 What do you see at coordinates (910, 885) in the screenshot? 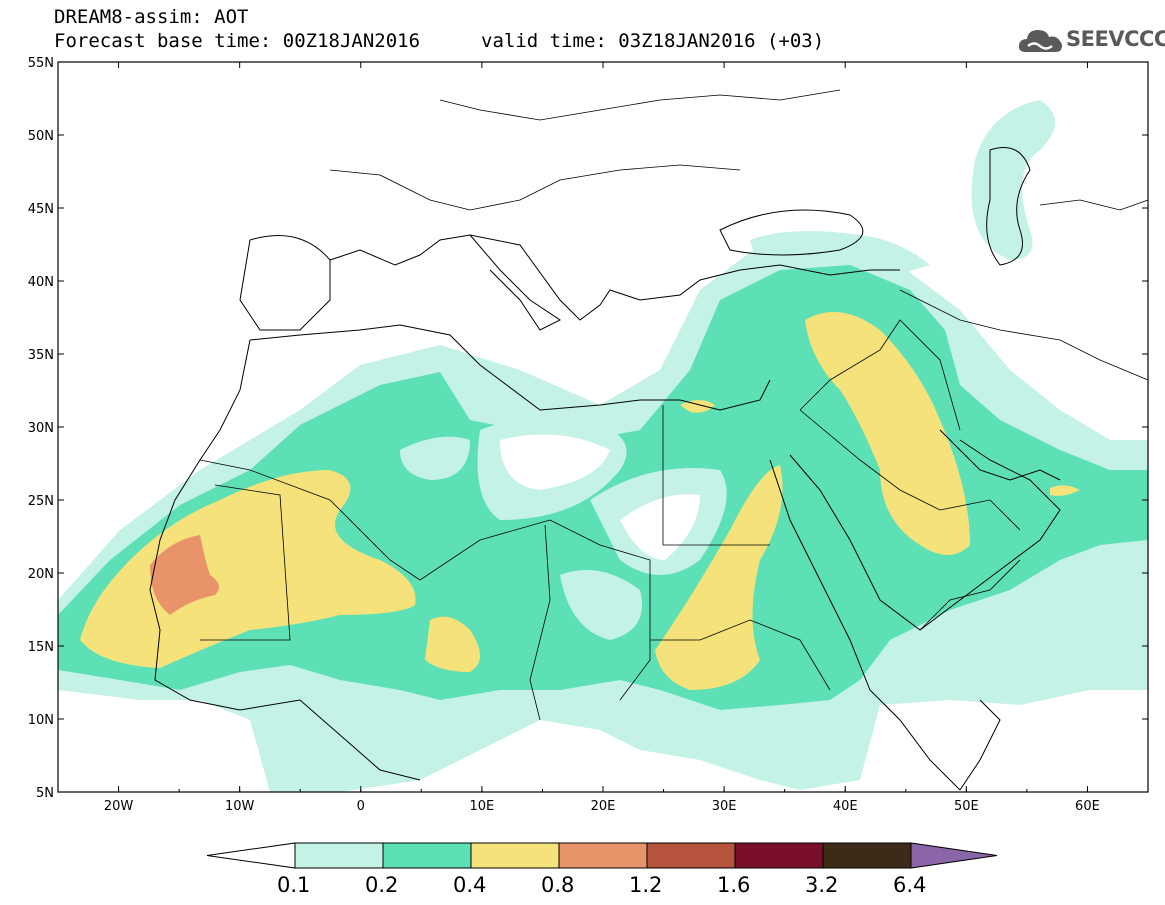
I see `colorbar-label: 6.4` at bounding box center [910, 885].